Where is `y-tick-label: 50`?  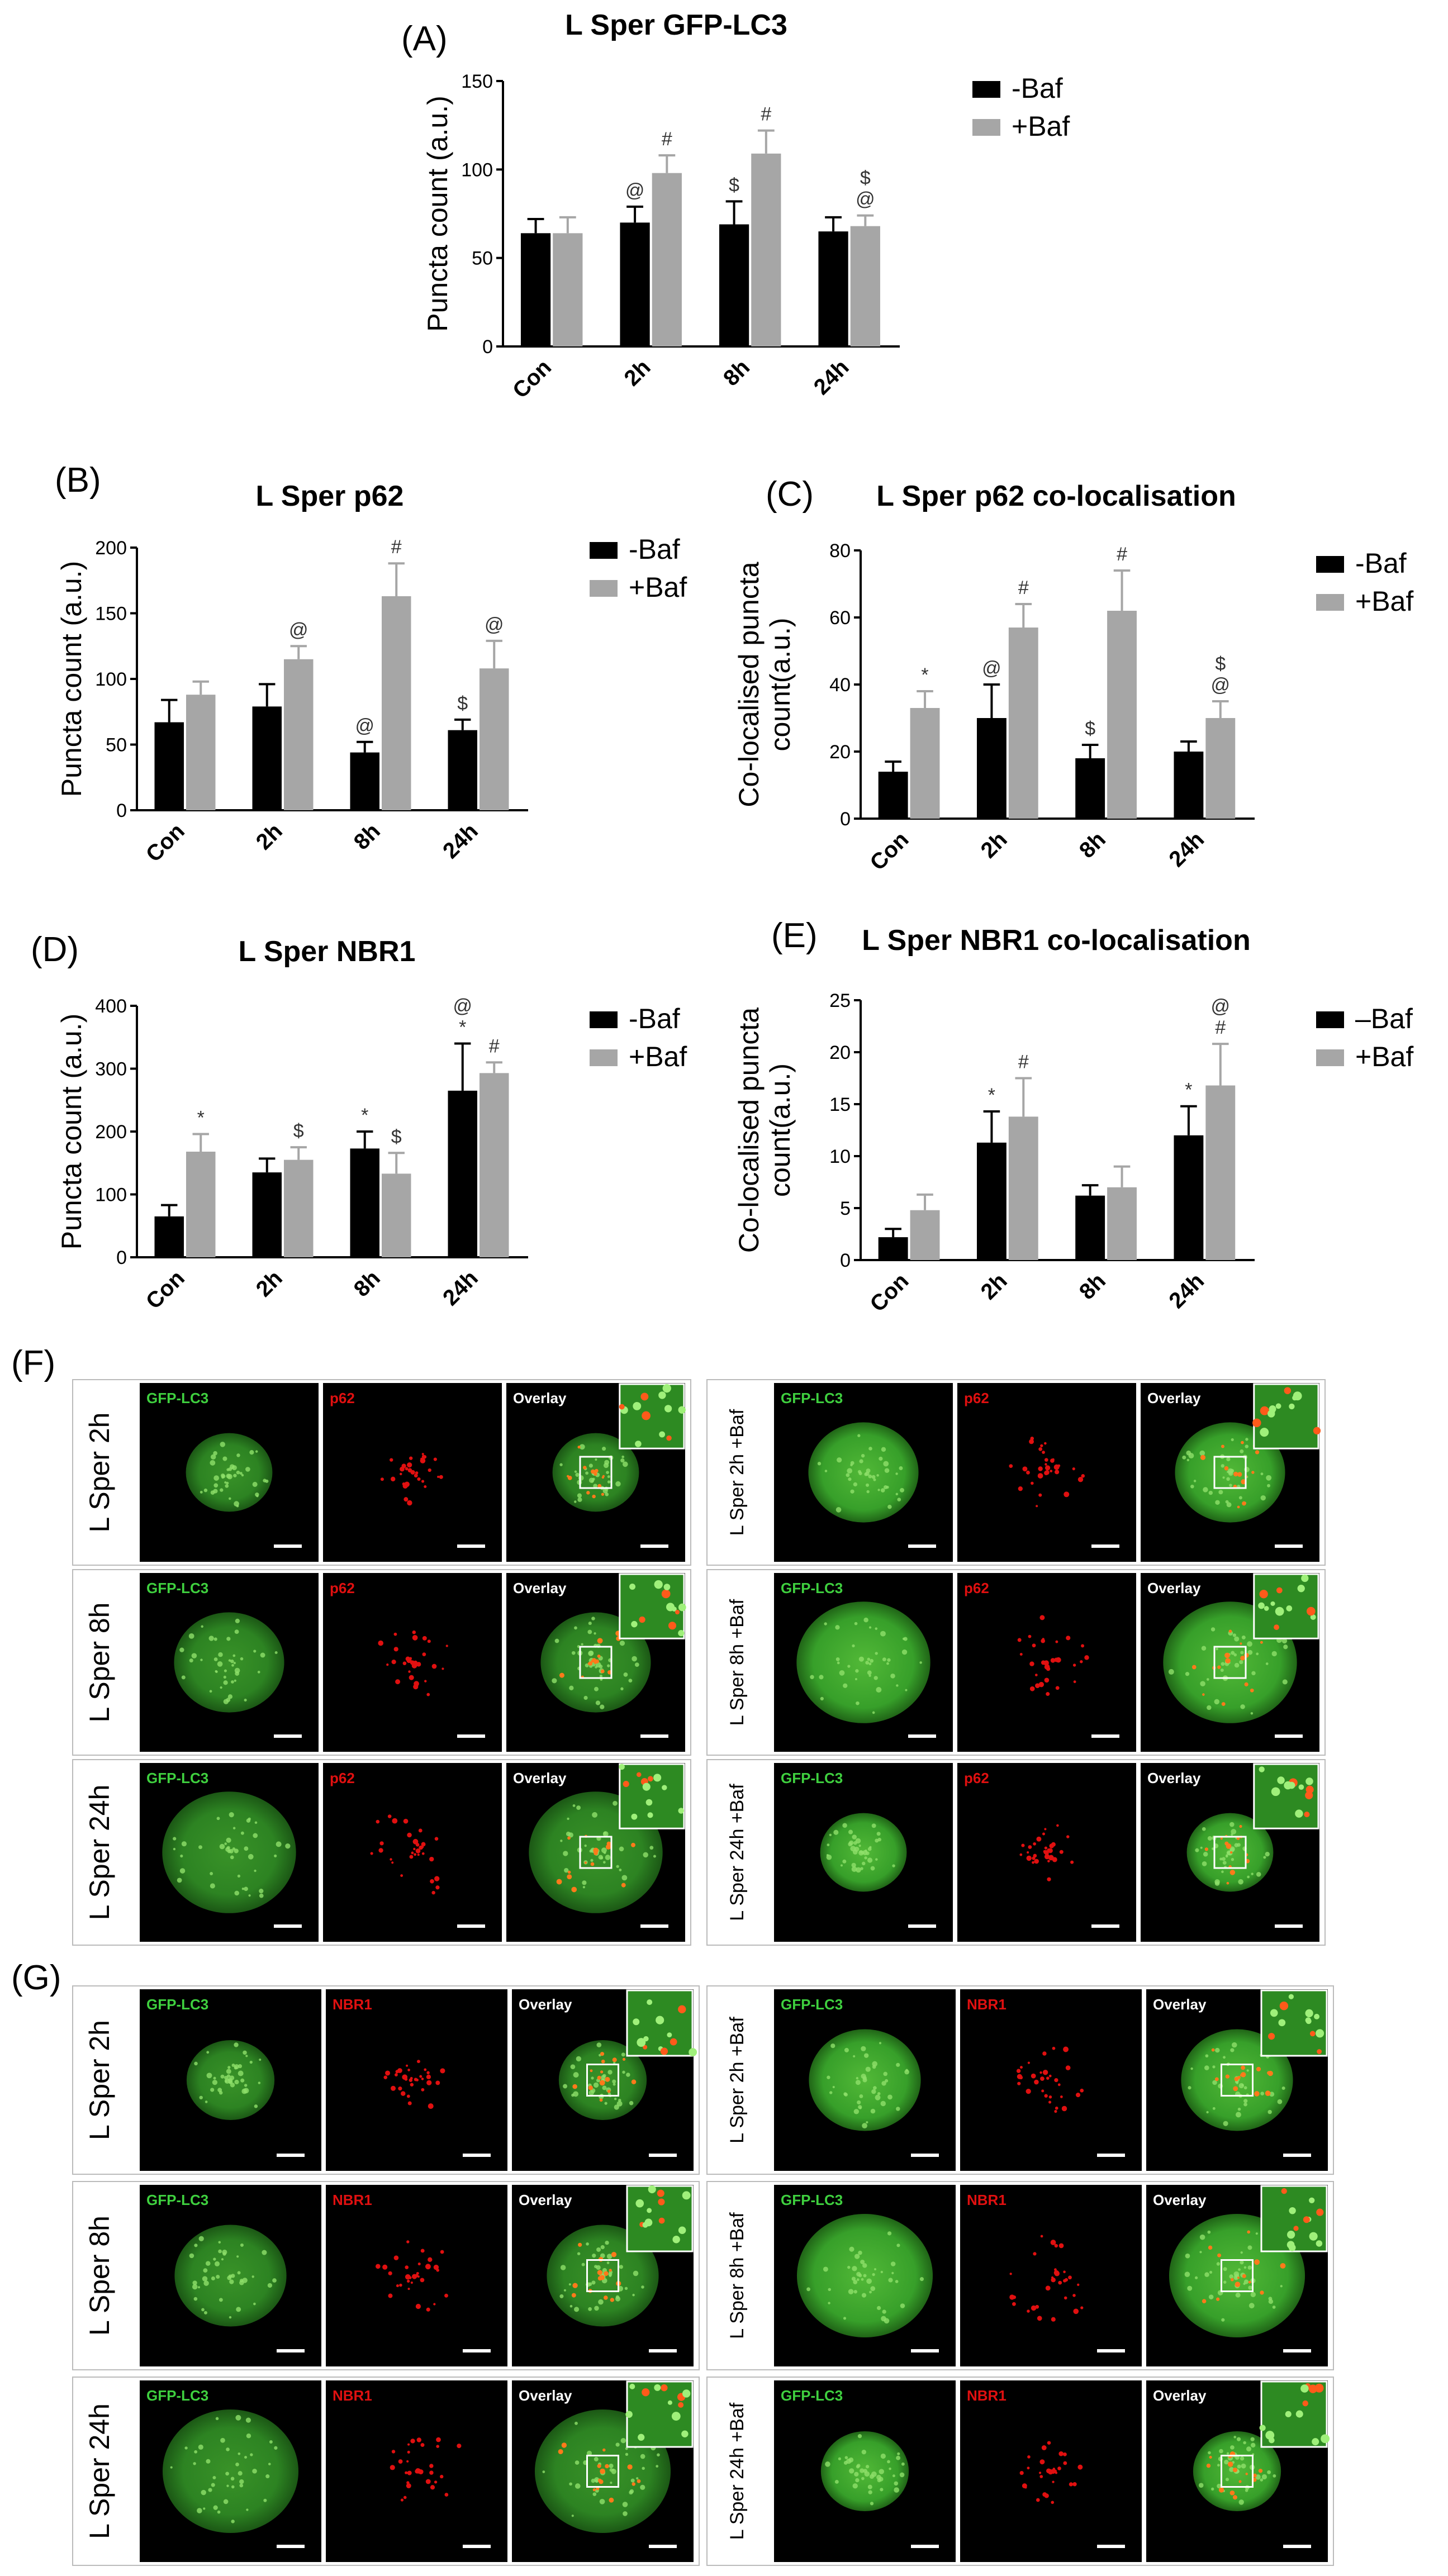
y-tick-label: 50 is located at coordinates (482, 259).